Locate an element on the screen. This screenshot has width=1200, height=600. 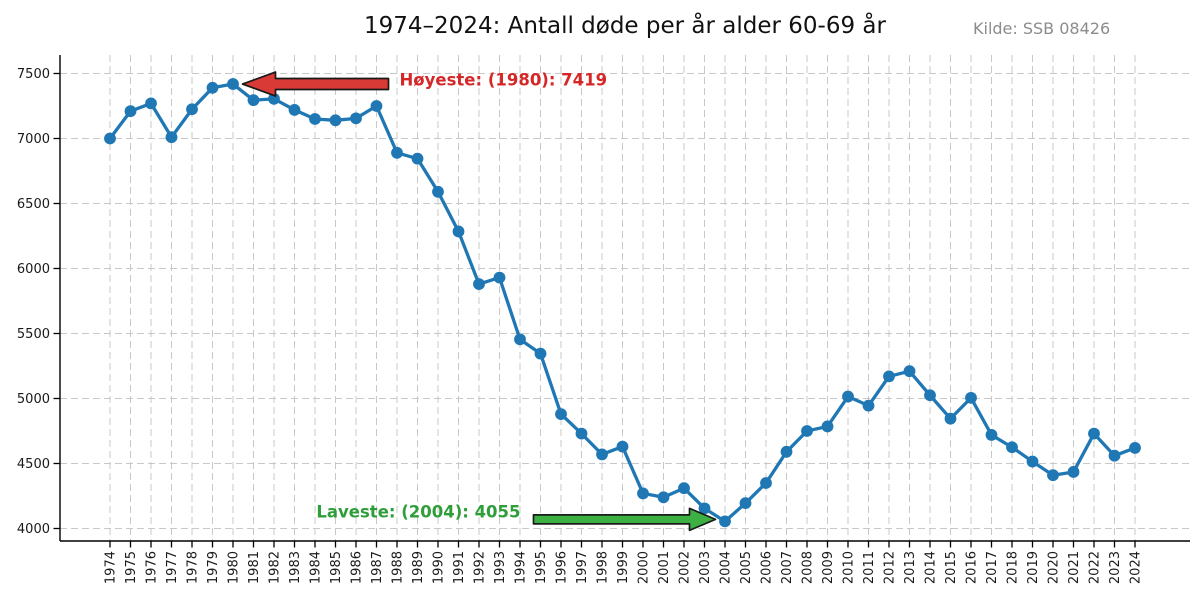
x-axis-tick-label: 1975 is located at coordinates (131, 567).